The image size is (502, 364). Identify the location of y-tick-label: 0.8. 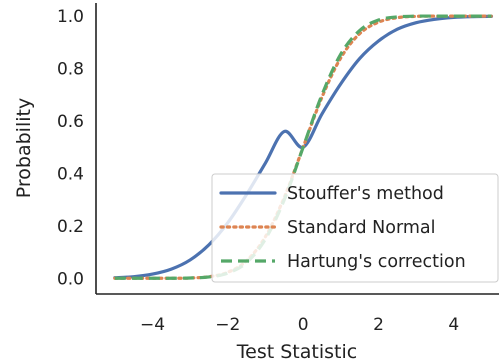
(70, 70).